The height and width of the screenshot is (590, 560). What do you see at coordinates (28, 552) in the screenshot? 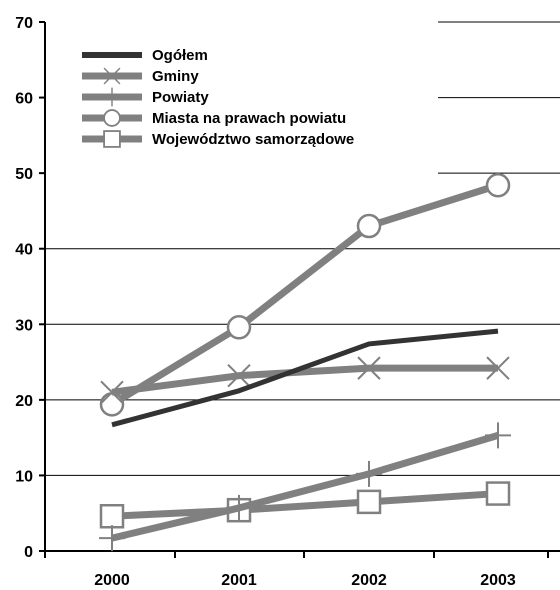
I see `y-tick-label: 0` at bounding box center [28, 552].